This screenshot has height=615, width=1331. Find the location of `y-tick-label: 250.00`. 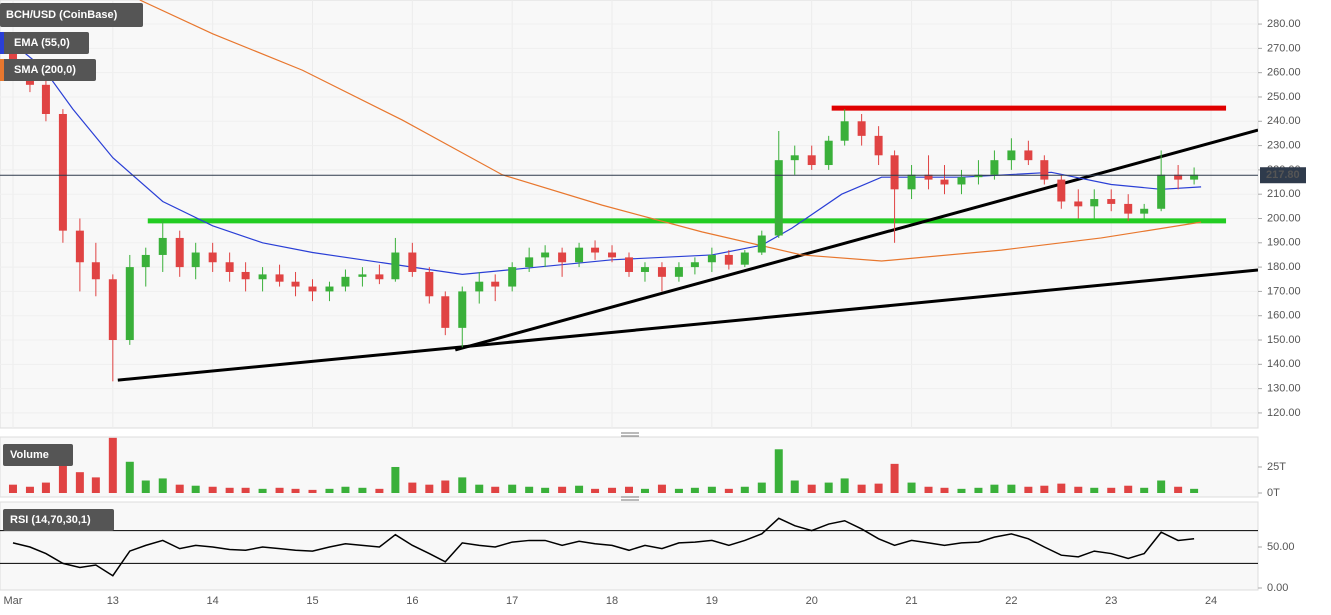

y-tick-label: 250.00 is located at coordinates (1284, 97).